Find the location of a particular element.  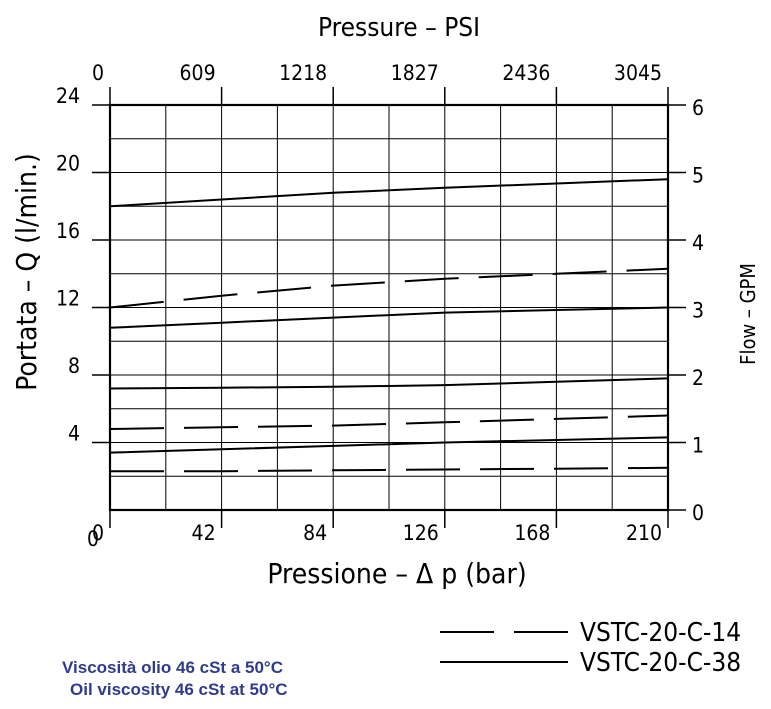

y-right-tick-label: 3 is located at coordinates (698, 311).